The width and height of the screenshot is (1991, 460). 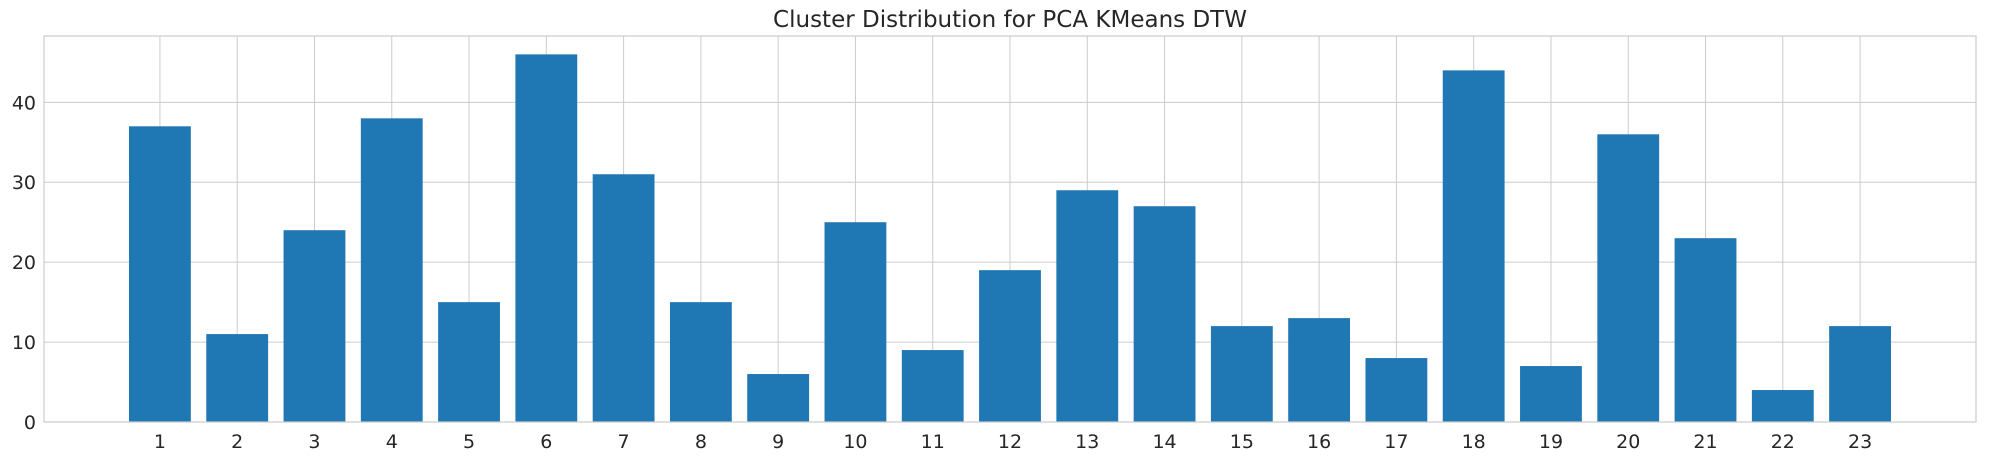 I want to click on x-tick-label: 14, so click(x=1164, y=442).